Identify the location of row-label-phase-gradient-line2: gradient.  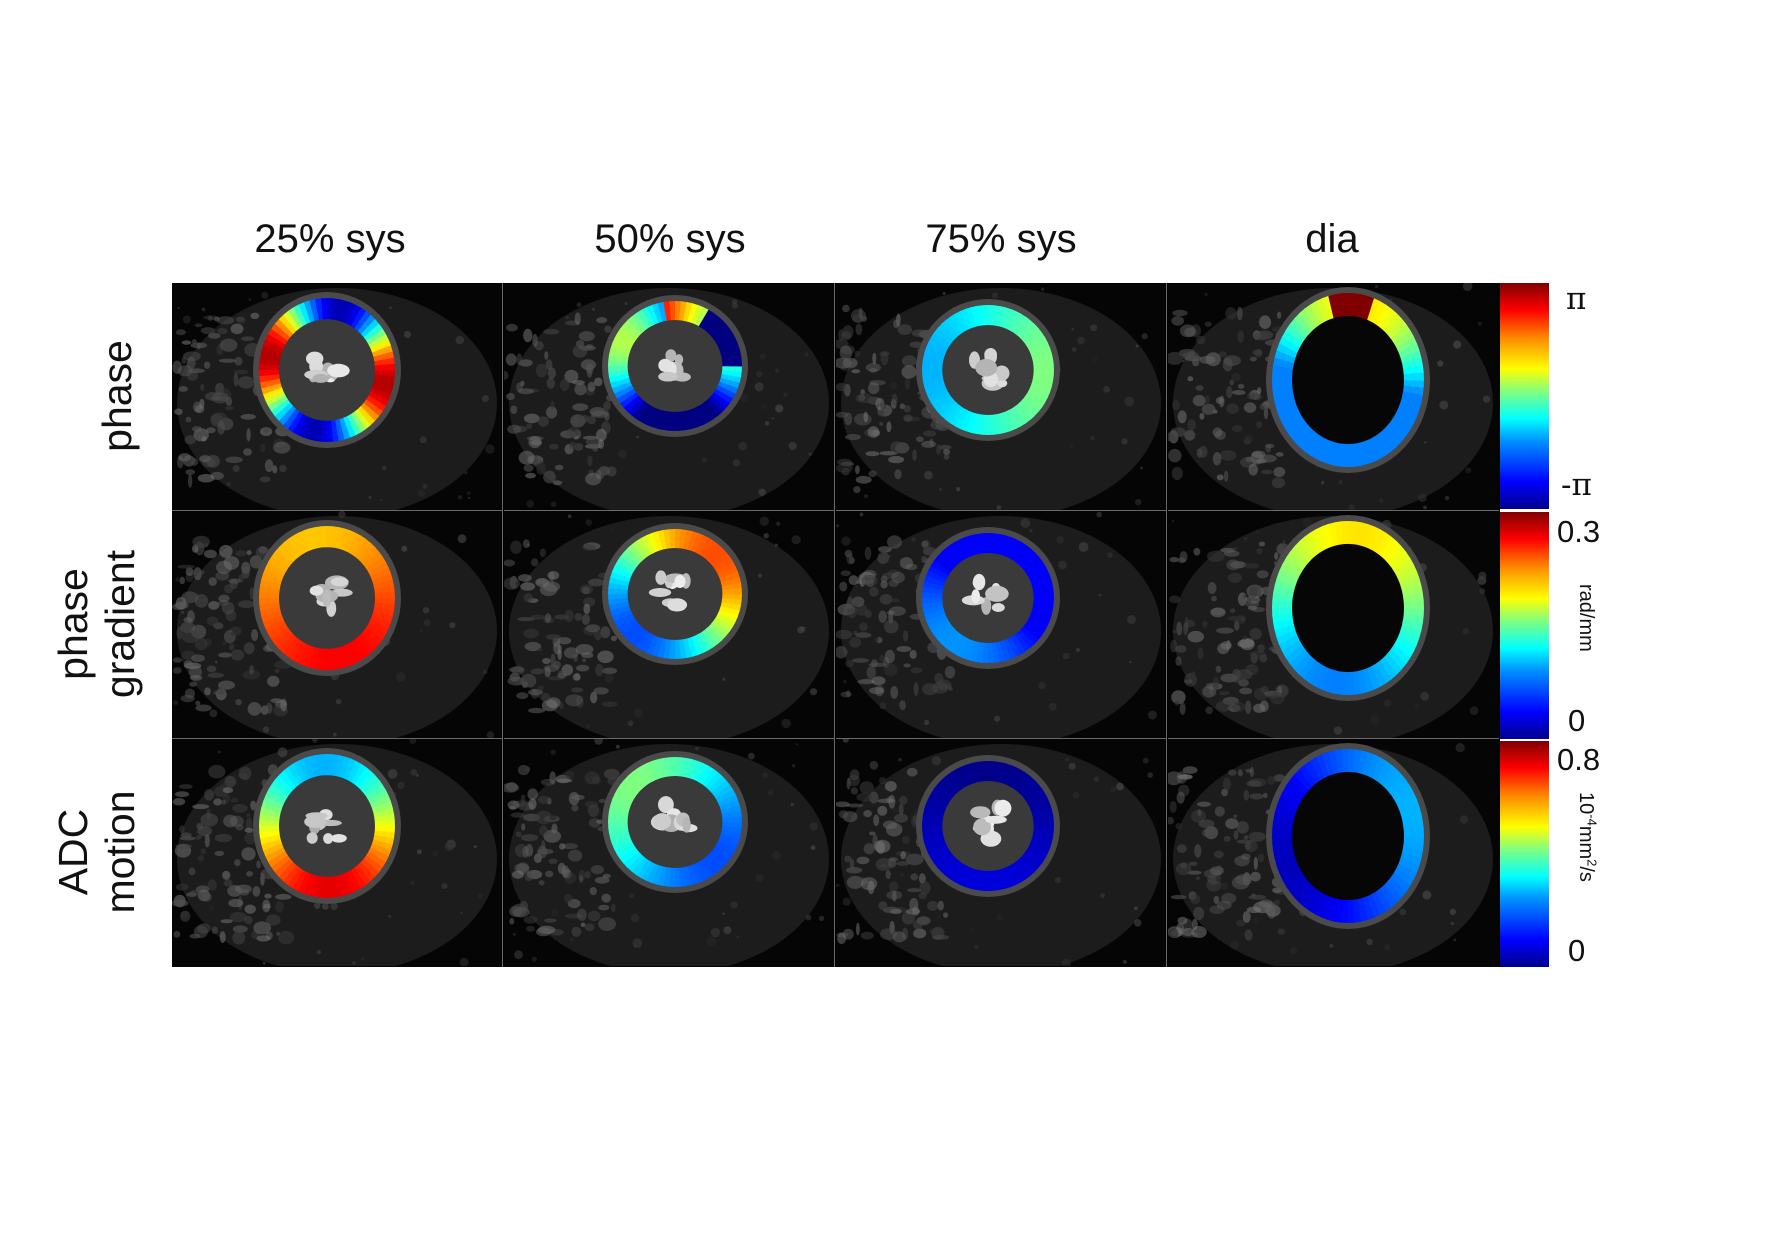
(120, 624).